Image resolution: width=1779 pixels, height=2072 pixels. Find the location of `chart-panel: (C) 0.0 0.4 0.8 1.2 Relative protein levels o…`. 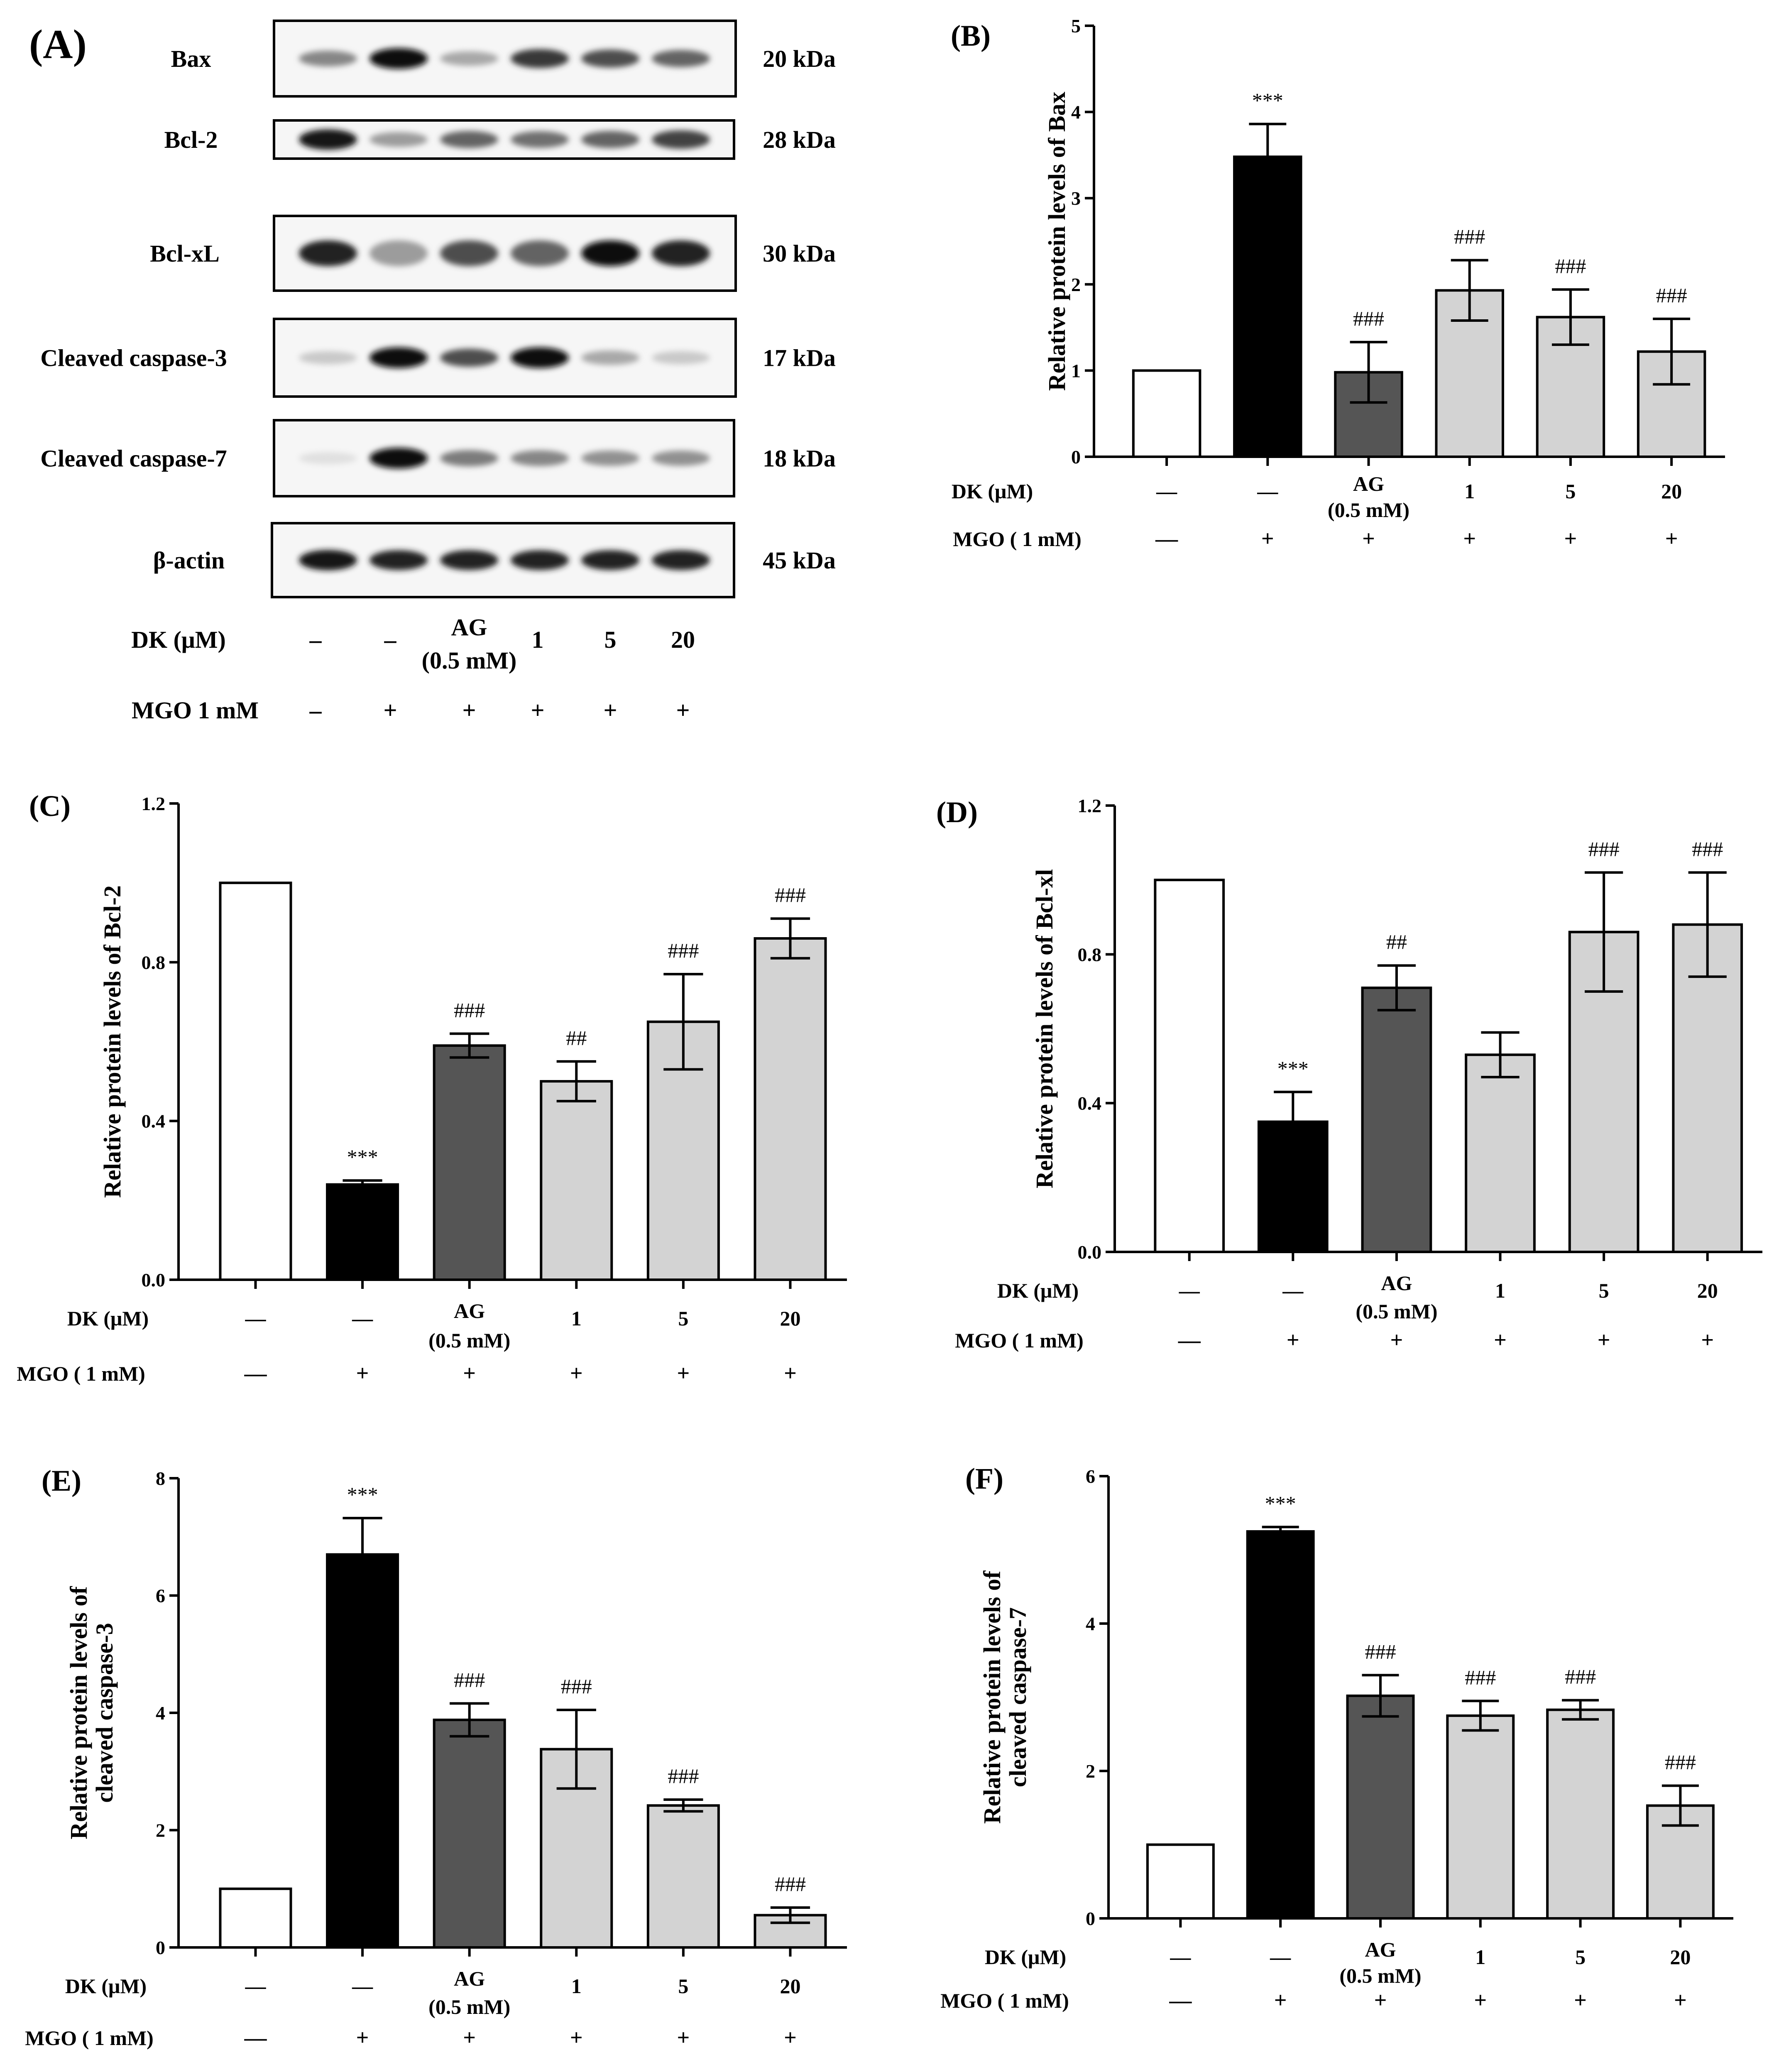

chart-panel: (C) 0.0 0.4 0.8 1.2 Relative protein levels o… is located at coordinates (432, 1087).